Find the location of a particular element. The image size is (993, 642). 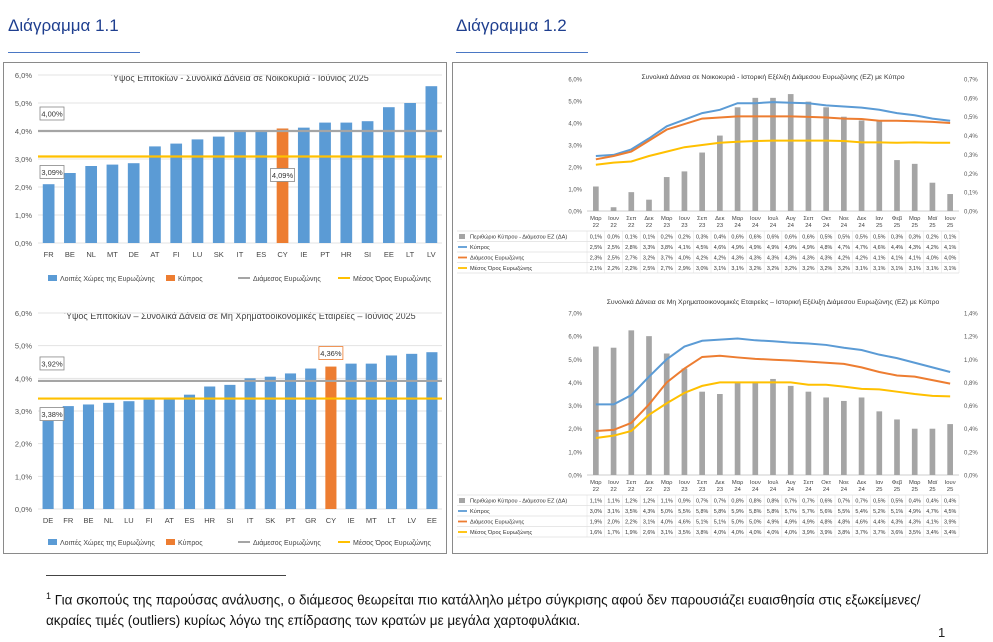

table-cell: 2,1% is located at coordinates (596, 269).